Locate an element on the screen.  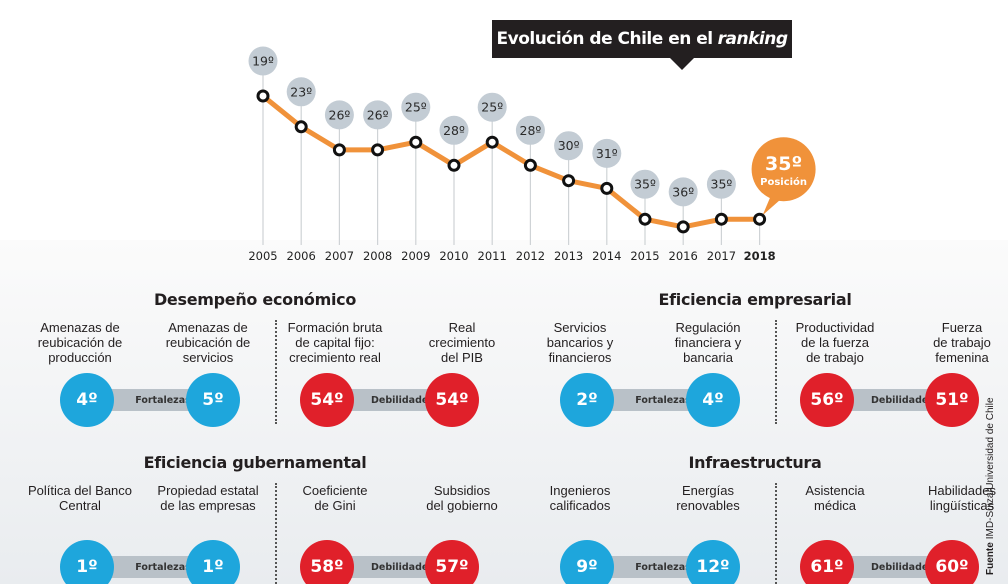
indicator-label-line: crecimiento is located at coordinates (462, 342).